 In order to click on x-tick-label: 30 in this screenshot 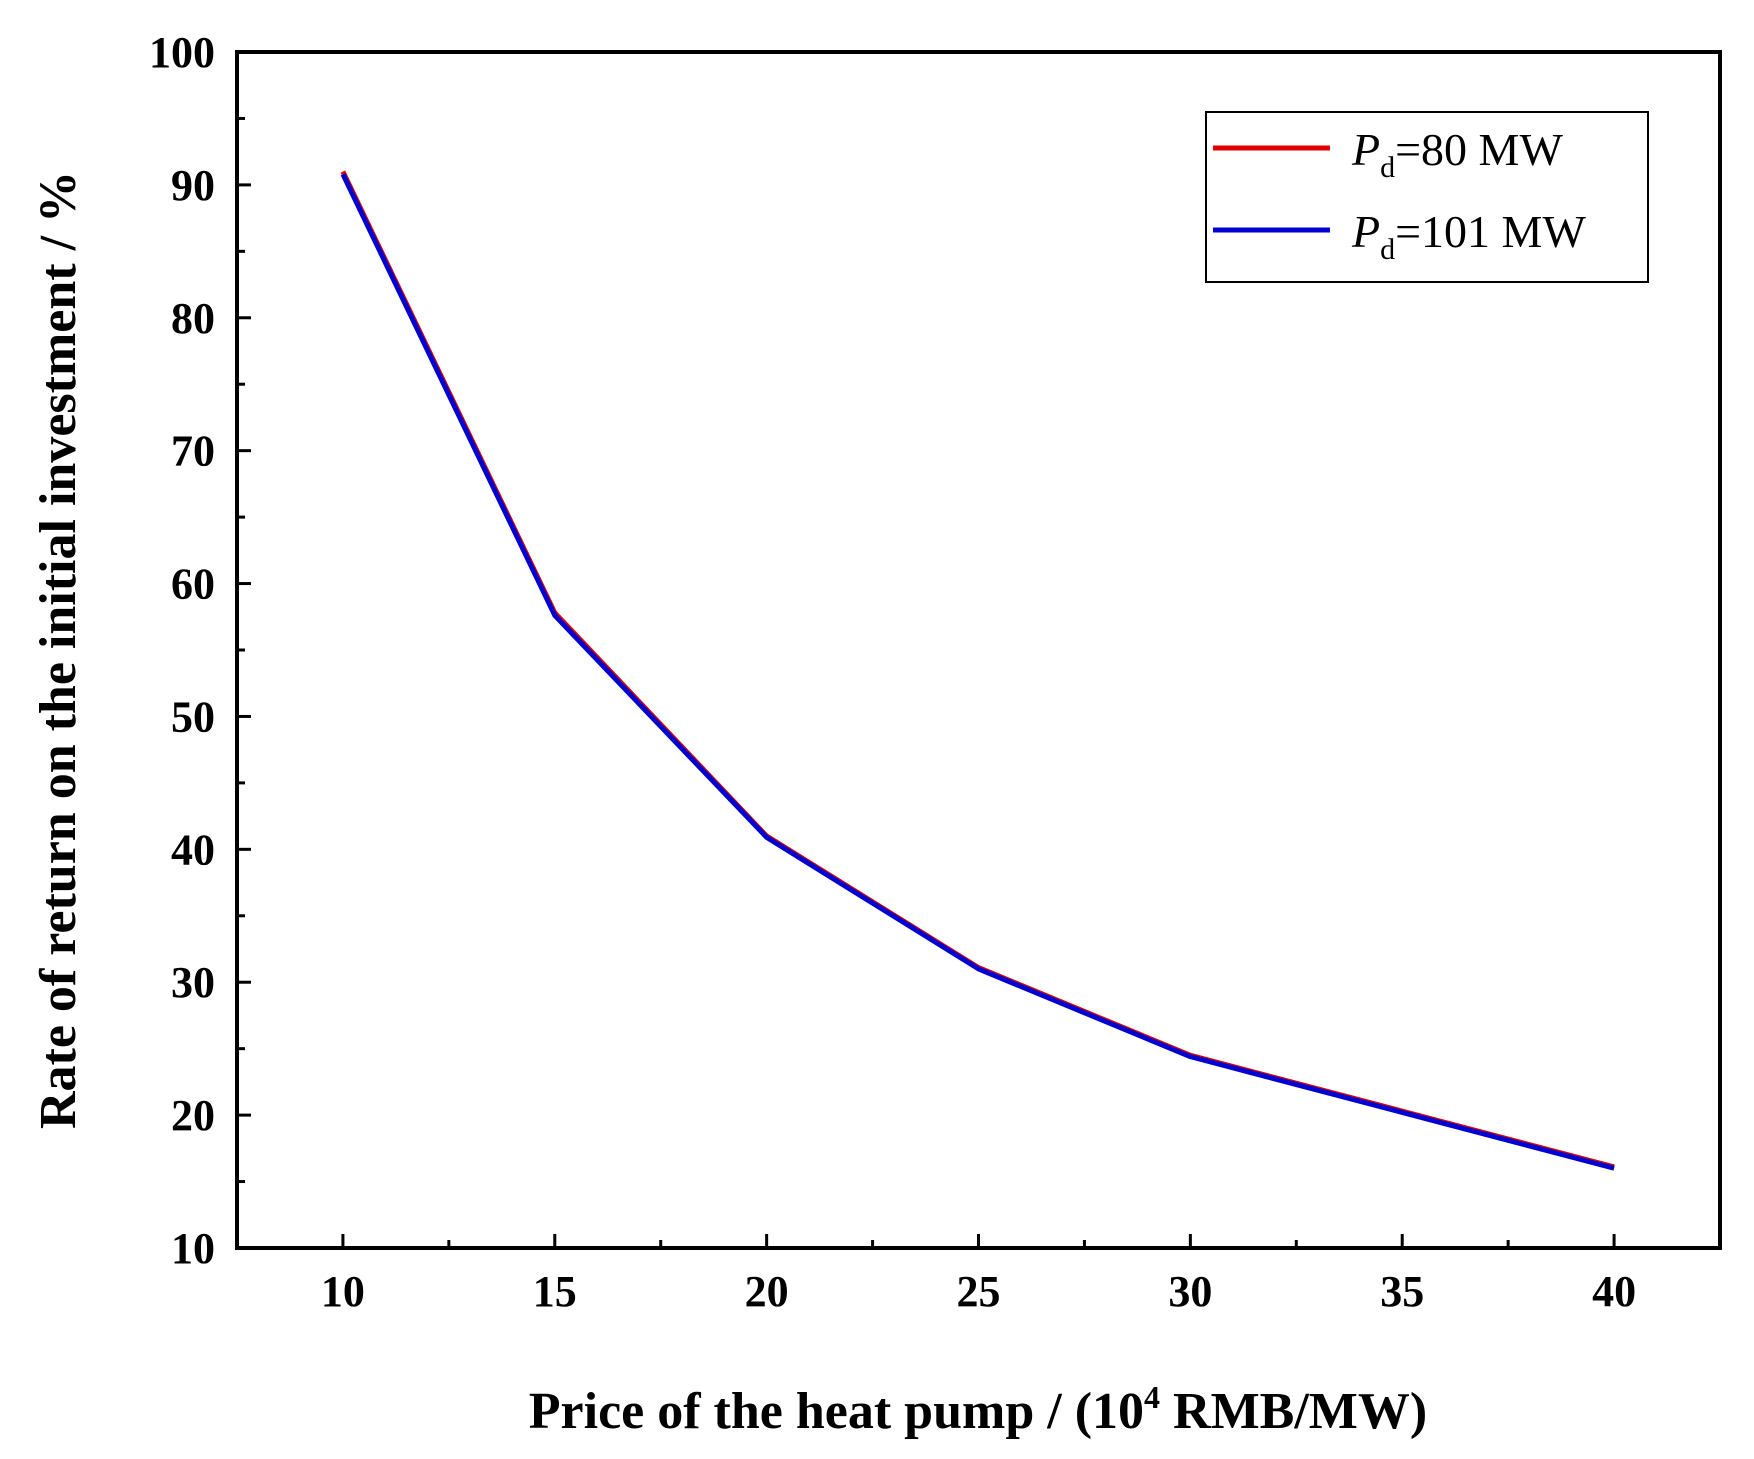, I will do `click(1190, 1291)`.